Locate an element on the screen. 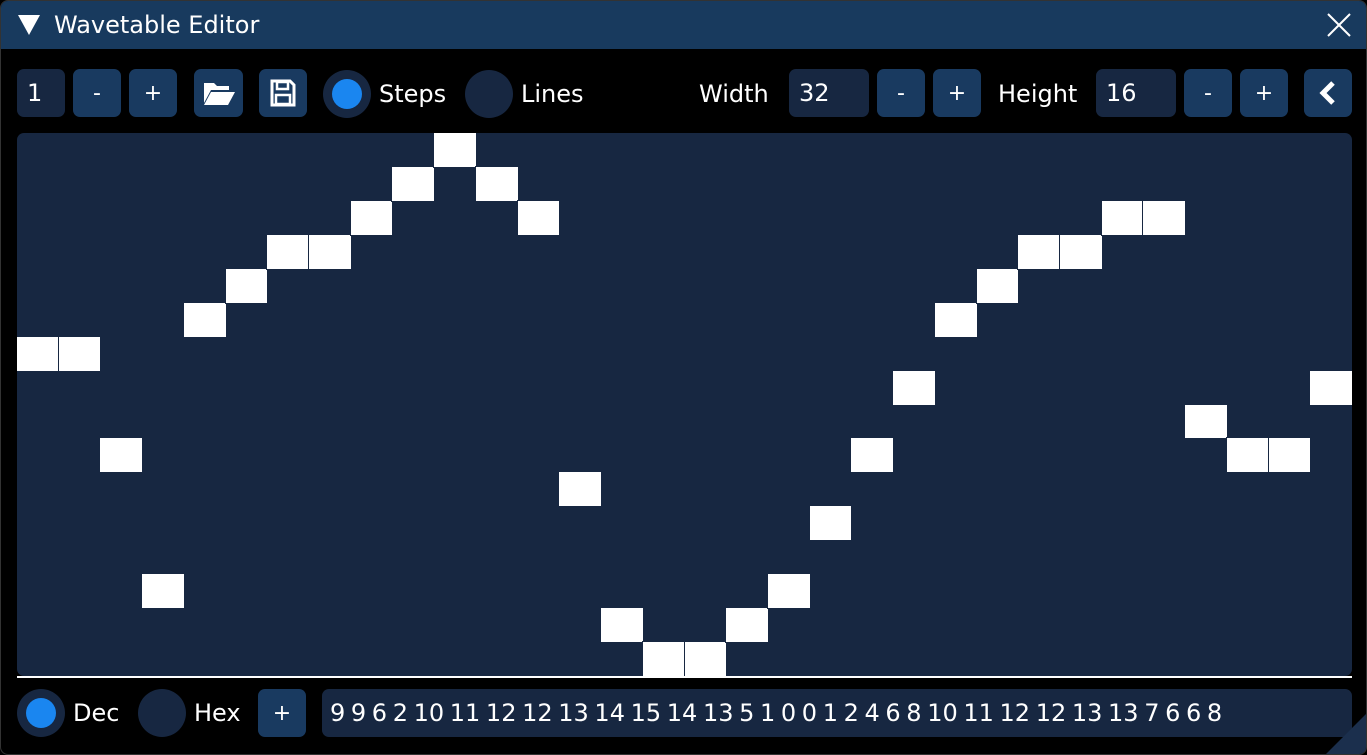  collapse-panel-button is located at coordinates (1328, 93).